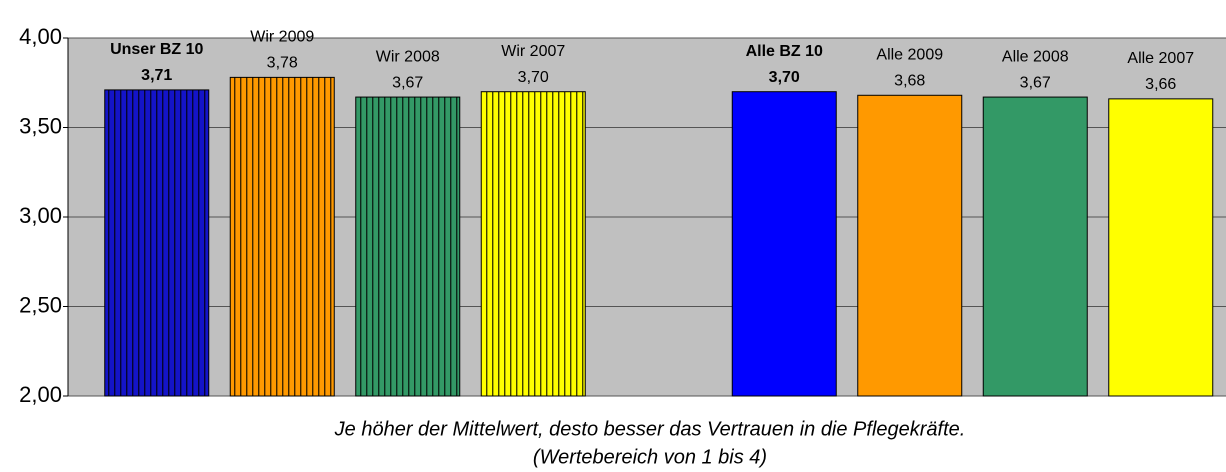  I want to click on value-label: 3,66, so click(1160, 84).